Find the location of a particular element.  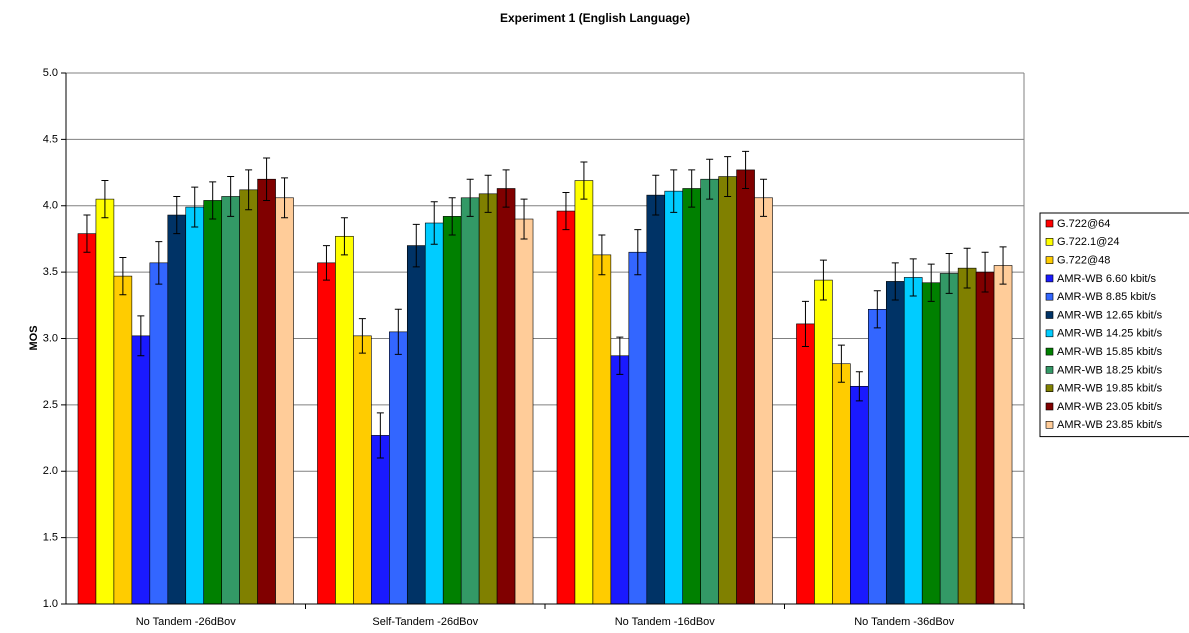

y-tick-label: 3.5 is located at coordinates (50, 272).